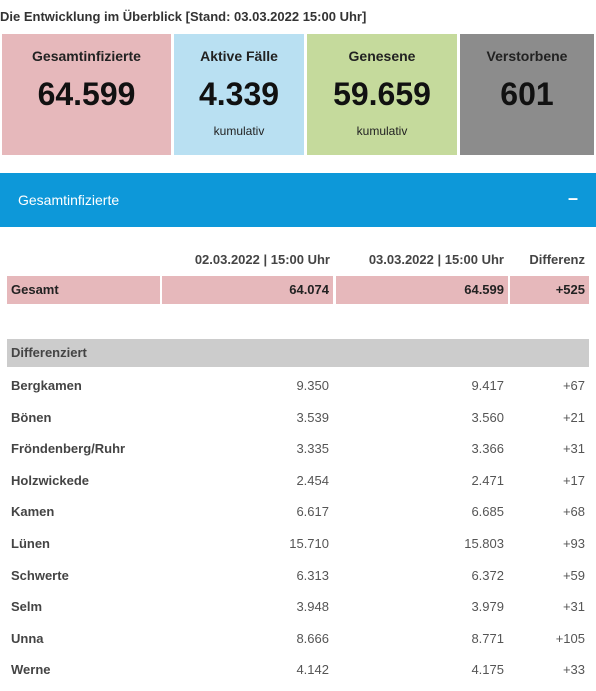 This screenshot has width=596, height=691. I want to click on table-row-total: Gesamt 64.074 64.599 +525, so click(298, 290).